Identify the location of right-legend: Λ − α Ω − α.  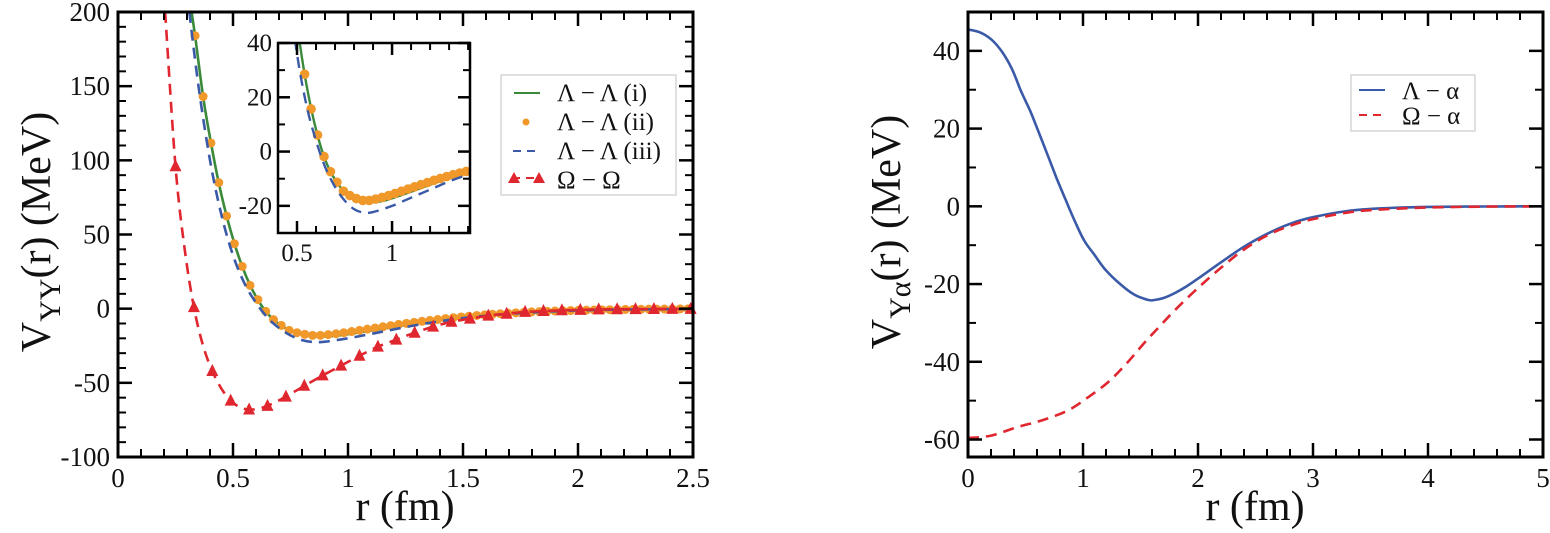
(1413, 103).